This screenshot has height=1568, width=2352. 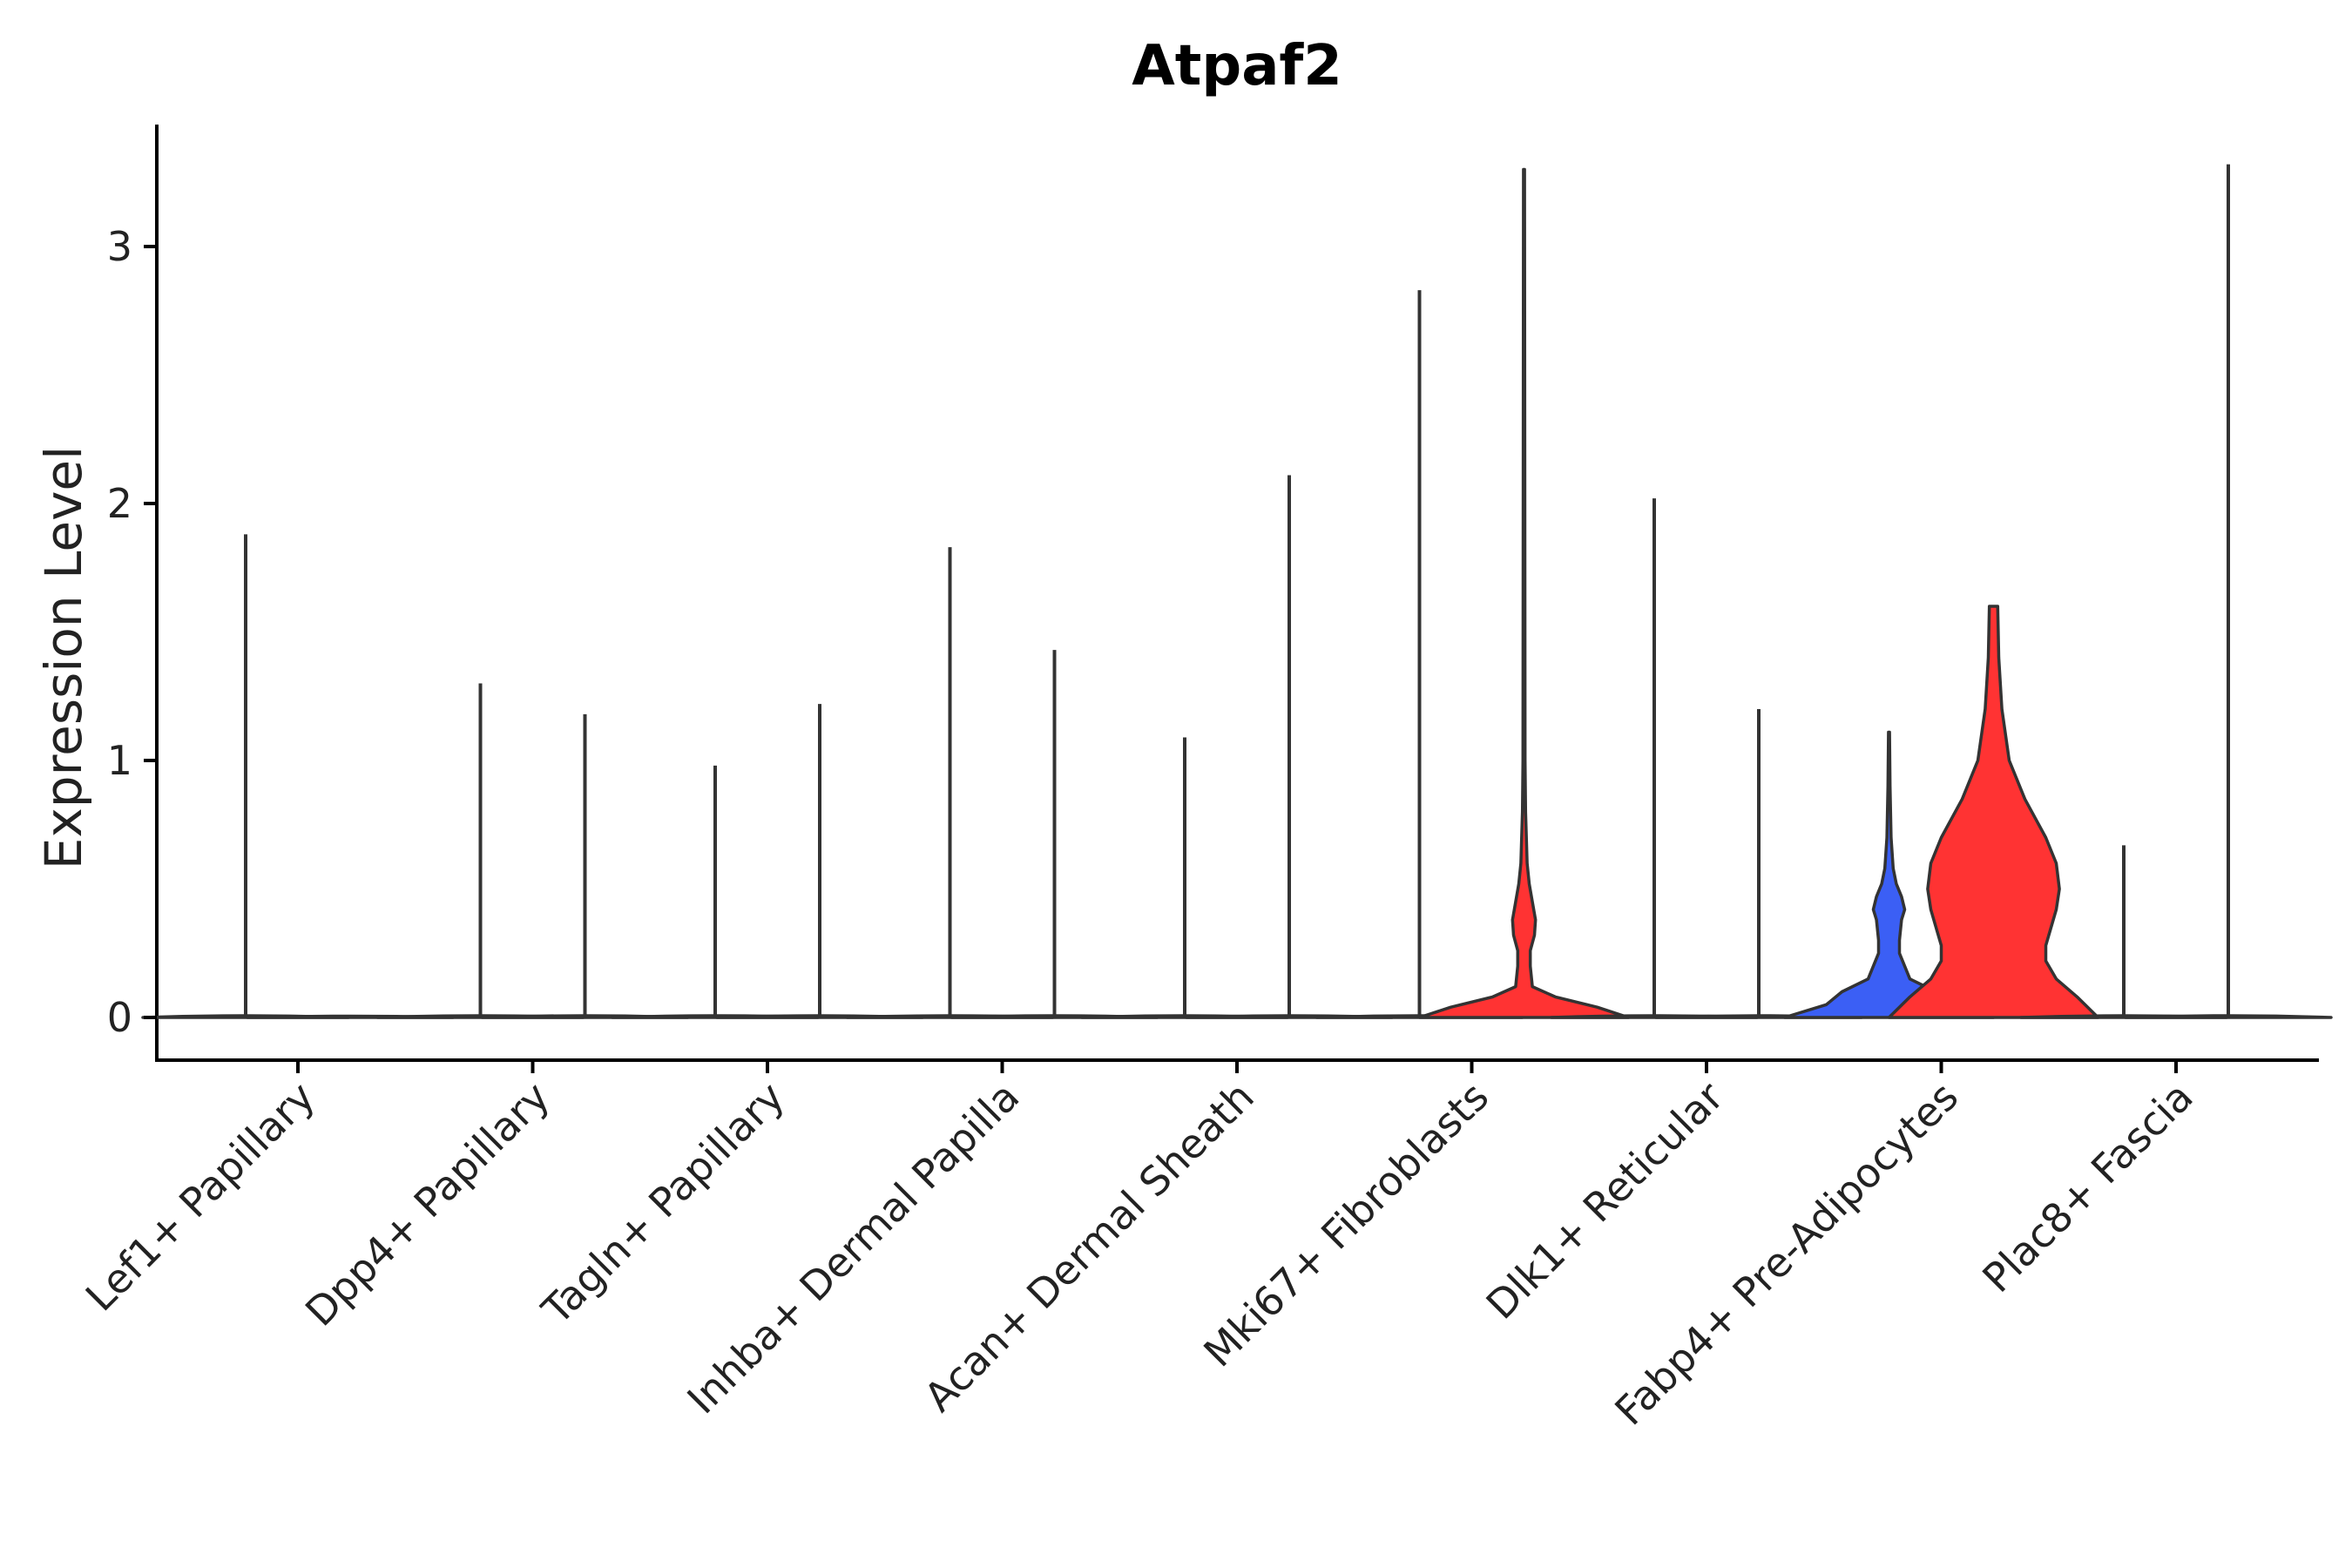 I want to click on x-tick-label: Plac8+ Fascia, so click(x=2087, y=1187).